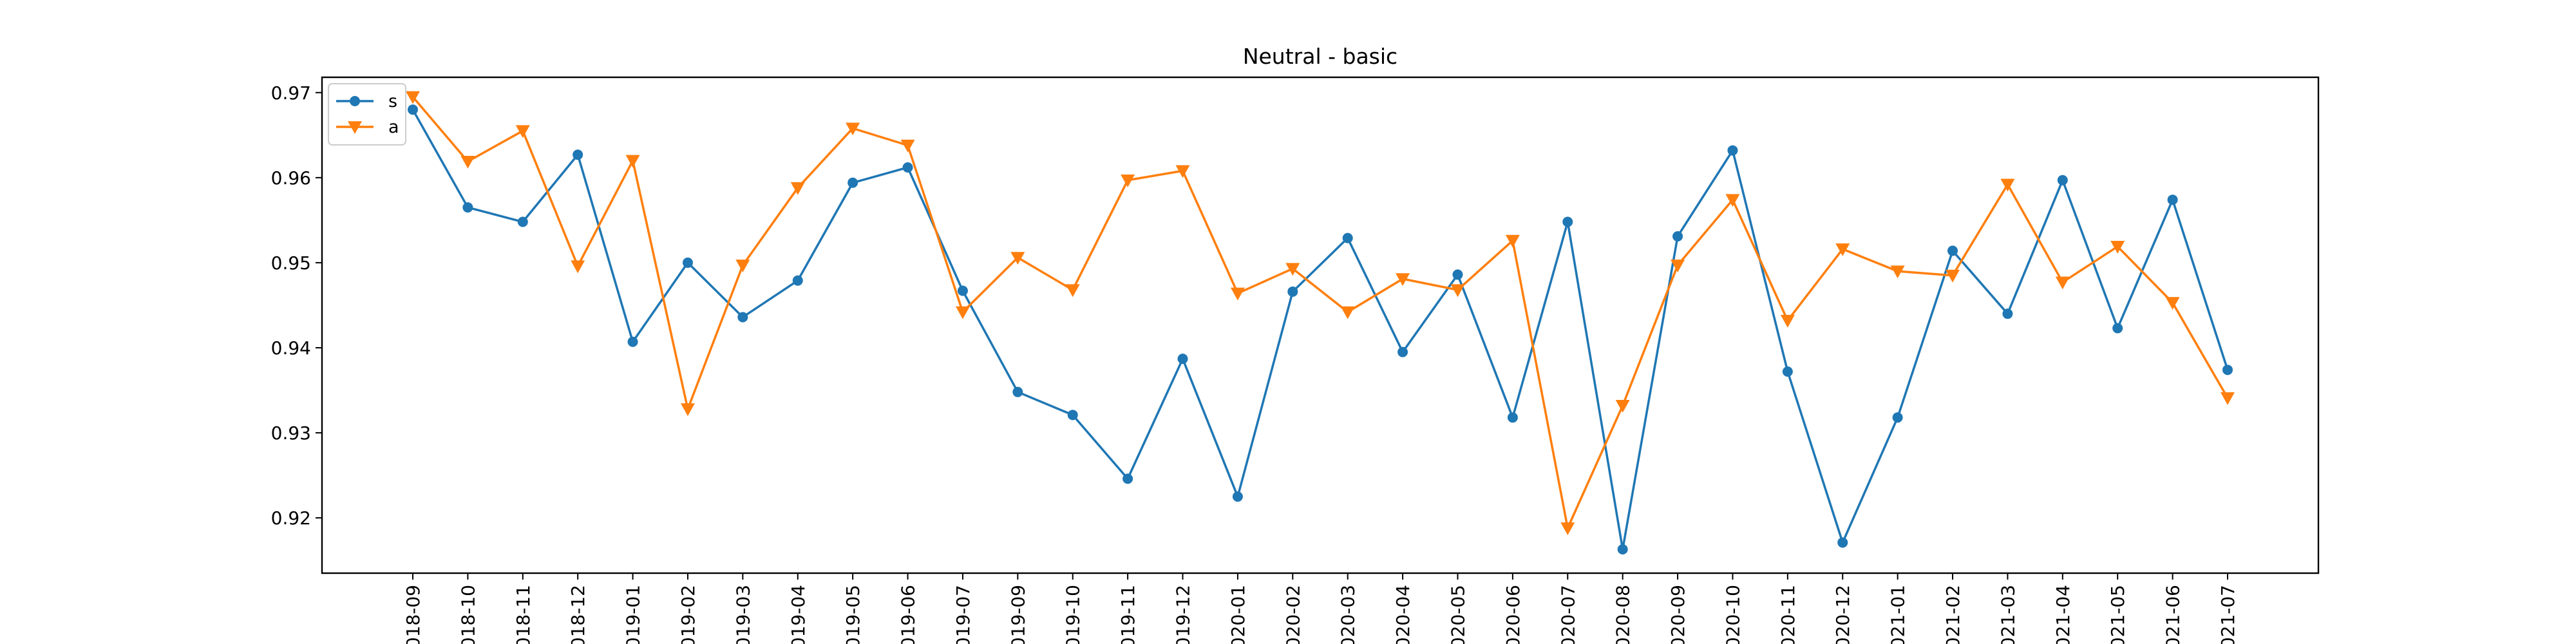 This screenshot has height=644, width=2576. What do you see at coordinates (1403, 614) in the screenshot?
I see `x-tick-label: 2020-04` at bounding box center [1403, 614].